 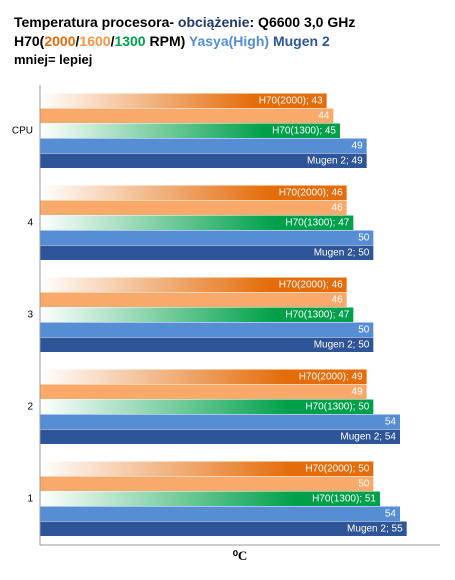 I want to click on data-label: Mugen 2; 55, so click(x=375, y=529).